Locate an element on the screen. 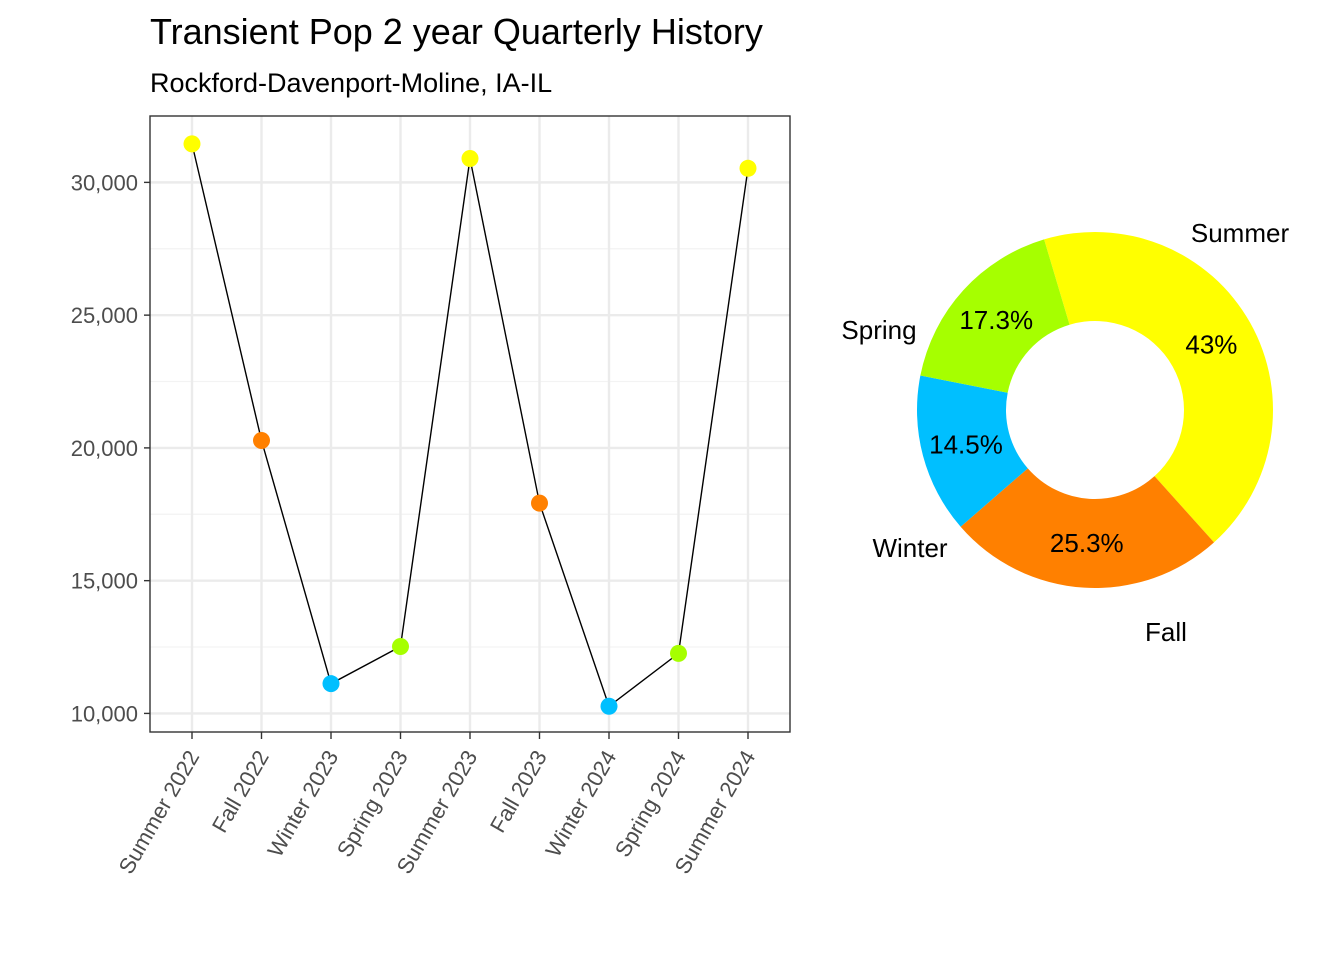 Image resolution: width=1344 pixels, height=960 pixels. y-tick-label: 15,000 is located at coordinates (104, 581).